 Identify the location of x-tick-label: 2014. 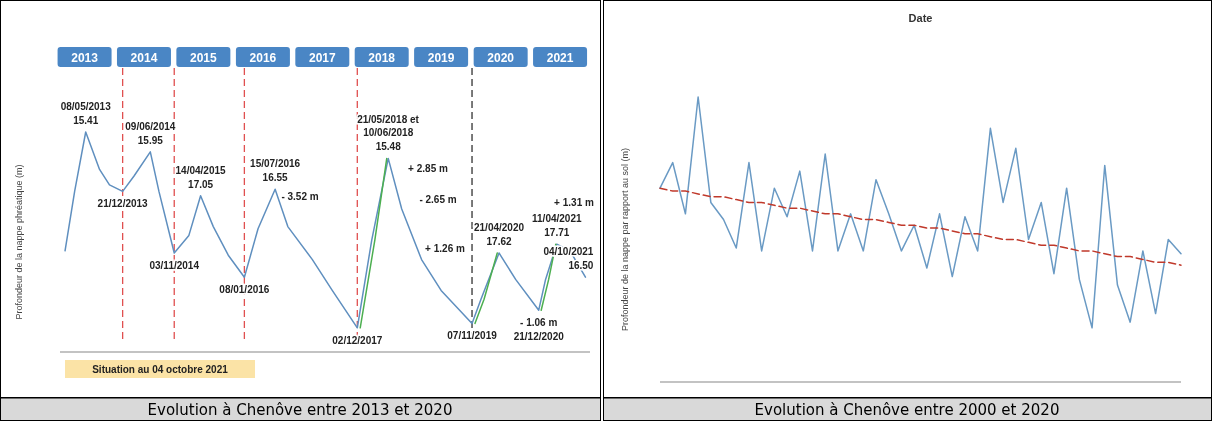
(144, 57).